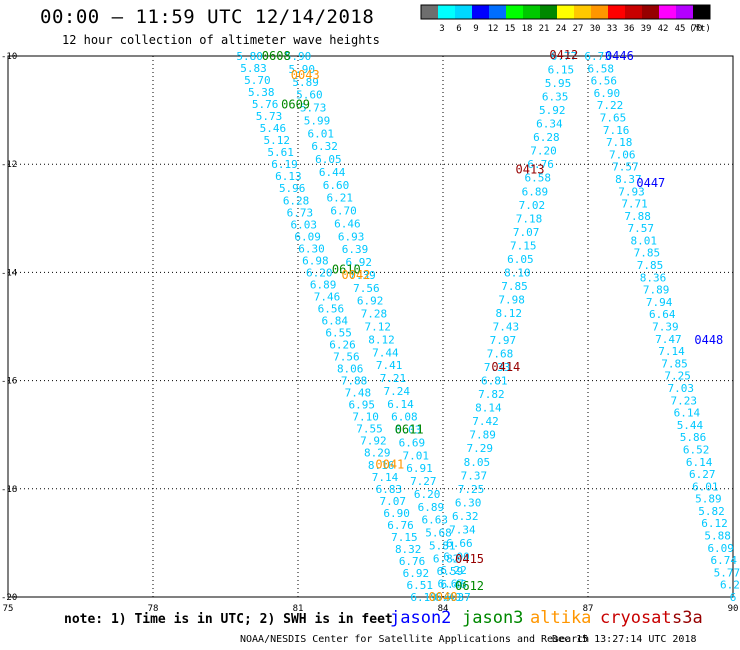 The width and height of the screenshot is (740, 650). I want to click on wave-height-value: 6.30, so click(311, 248).